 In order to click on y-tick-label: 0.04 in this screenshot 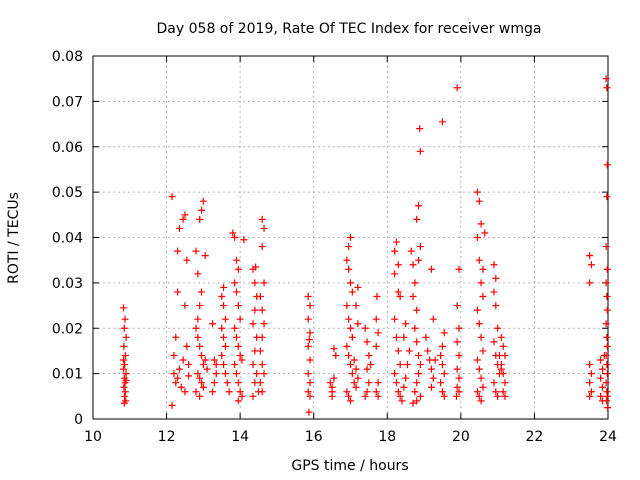, I will do `click(67, 239)`.